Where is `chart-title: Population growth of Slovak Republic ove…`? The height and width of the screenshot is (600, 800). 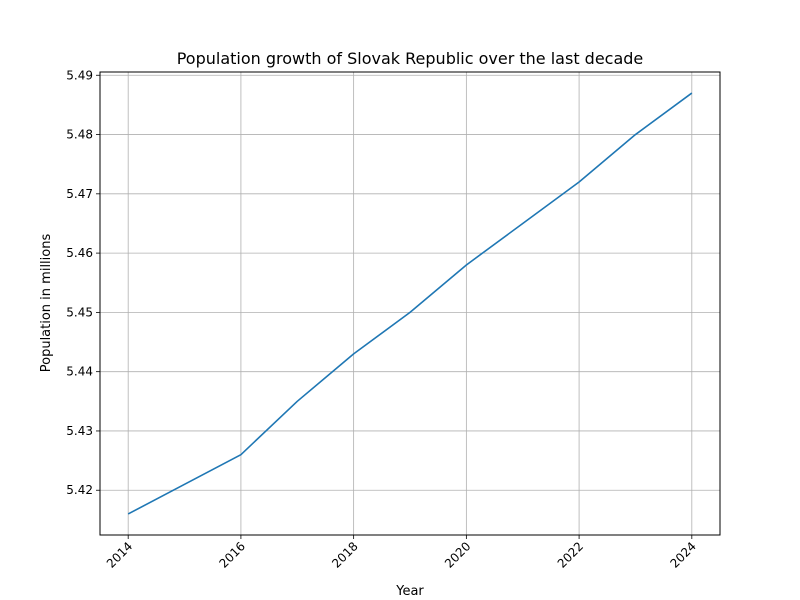 chart-title: Population growth of Slovak Republic ove… is located at coordinates (410, 58).